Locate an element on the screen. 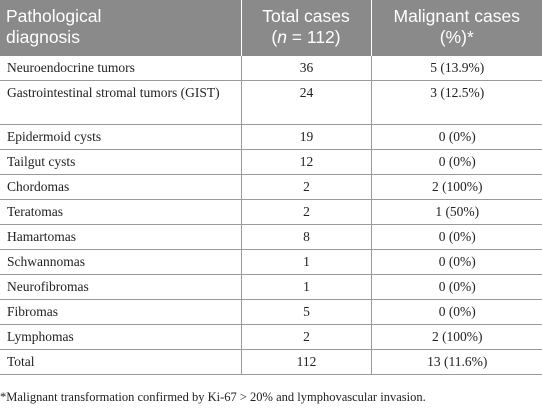  table-row: Neurofibromas 1 0 (0%) is located at coordinates (271, 287).